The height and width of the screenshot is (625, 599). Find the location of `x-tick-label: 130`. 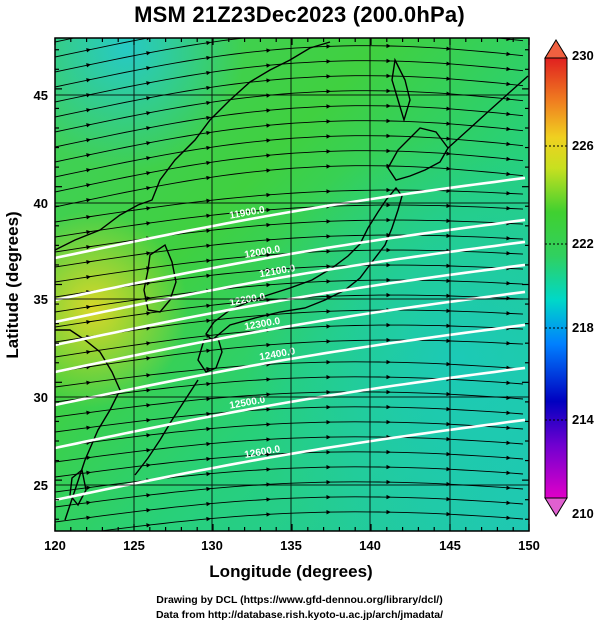

x-tick-label: 130 is located at coordinates (212, 545).